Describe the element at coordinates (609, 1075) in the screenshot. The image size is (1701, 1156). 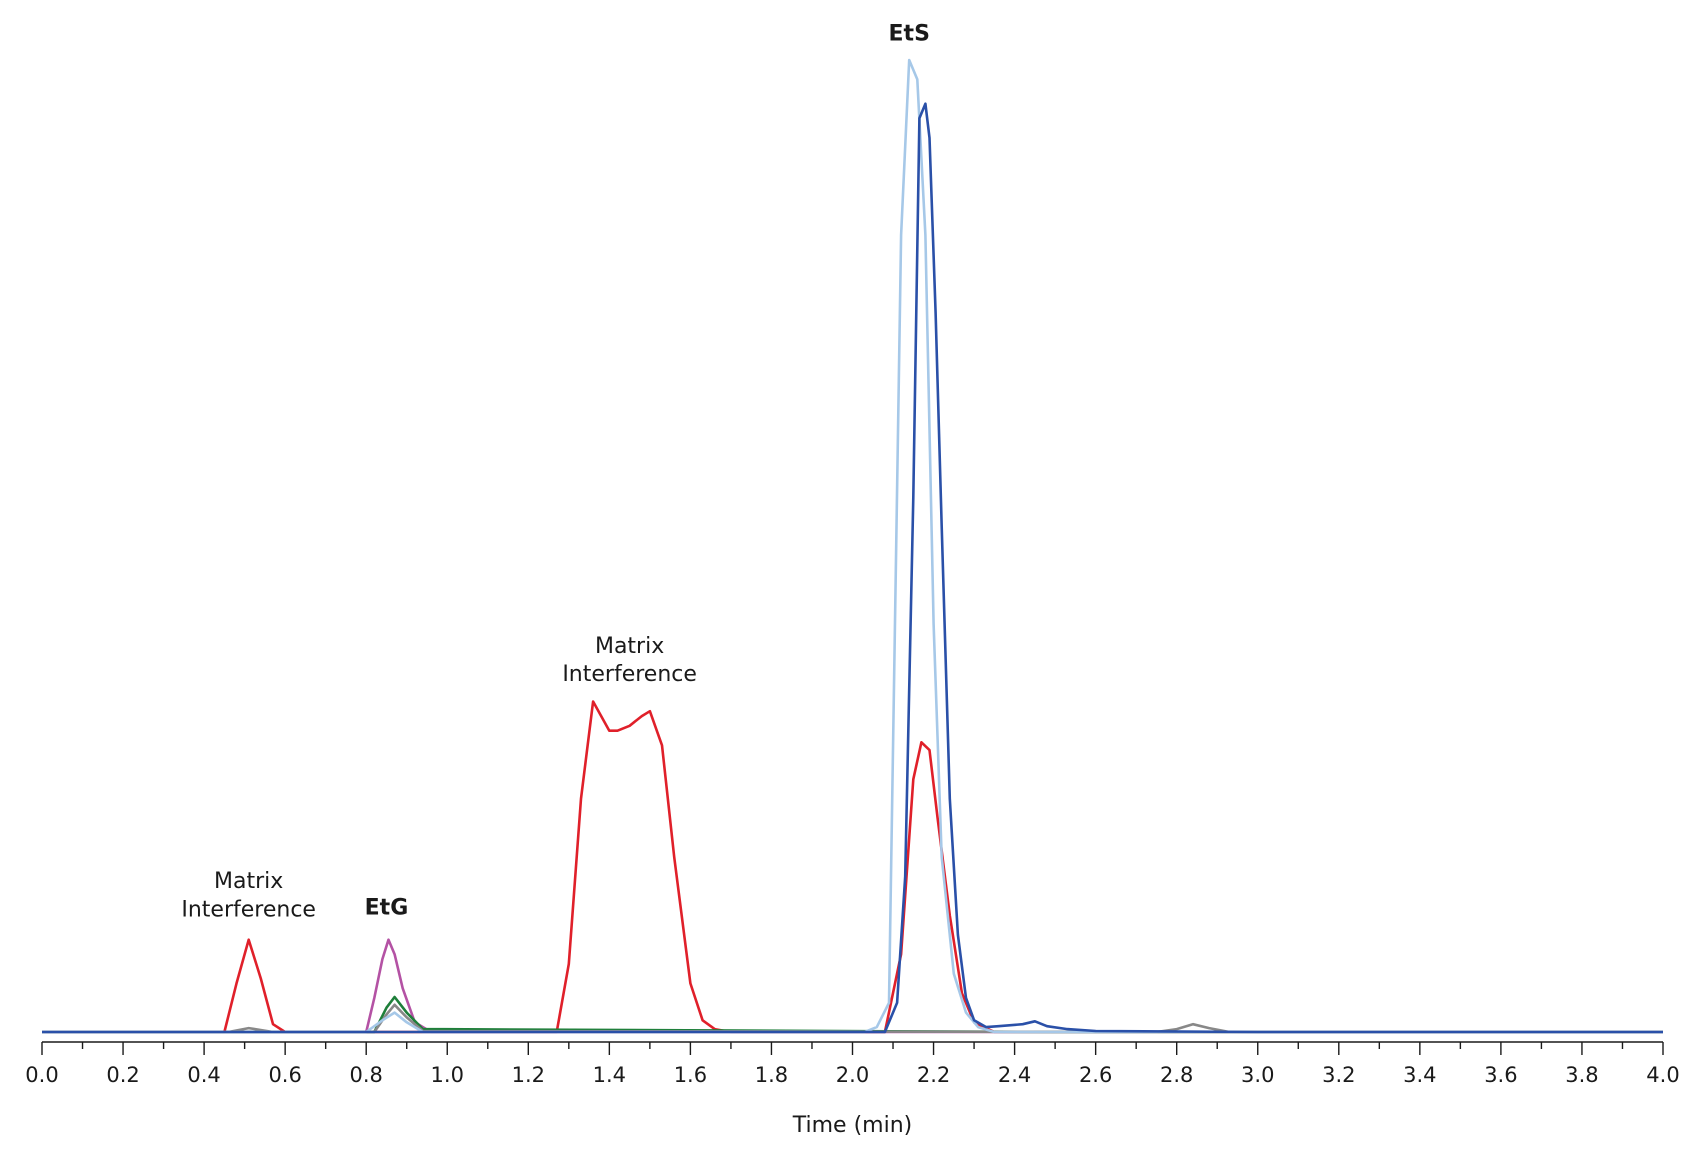
I see `x-tick-label: 1.4` at that location.